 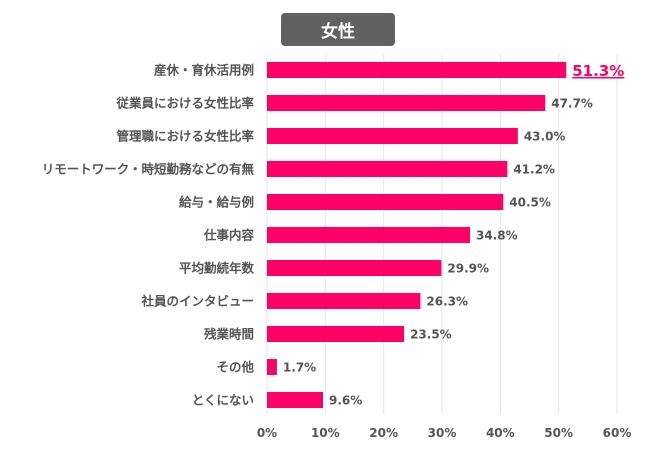 I want to click on category-label: 管理職における女性比率, so click(x=185, y=136).